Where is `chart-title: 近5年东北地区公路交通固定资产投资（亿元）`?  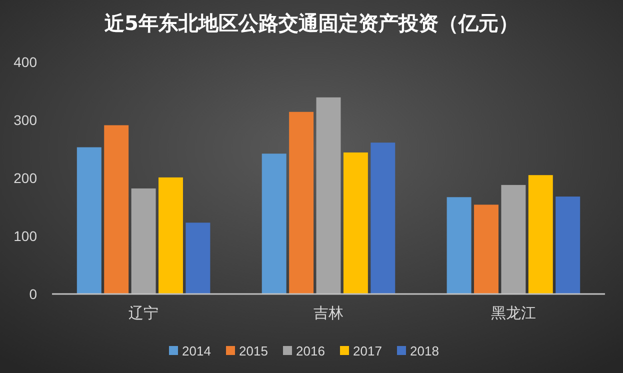
chart-title: 近5年东北地区公路交通固定资产投资（亿元） is located at coordinates (311, 23).